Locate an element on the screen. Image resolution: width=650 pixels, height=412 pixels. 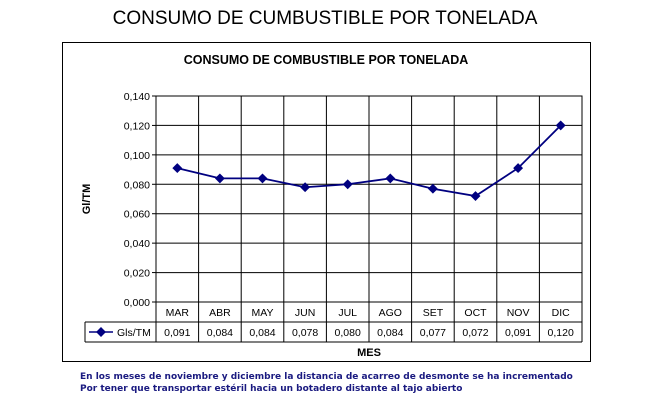
page-title: CONSUMO DE CUMBUSTIBLE POR TONELADA is located at coordinates (325, 18).